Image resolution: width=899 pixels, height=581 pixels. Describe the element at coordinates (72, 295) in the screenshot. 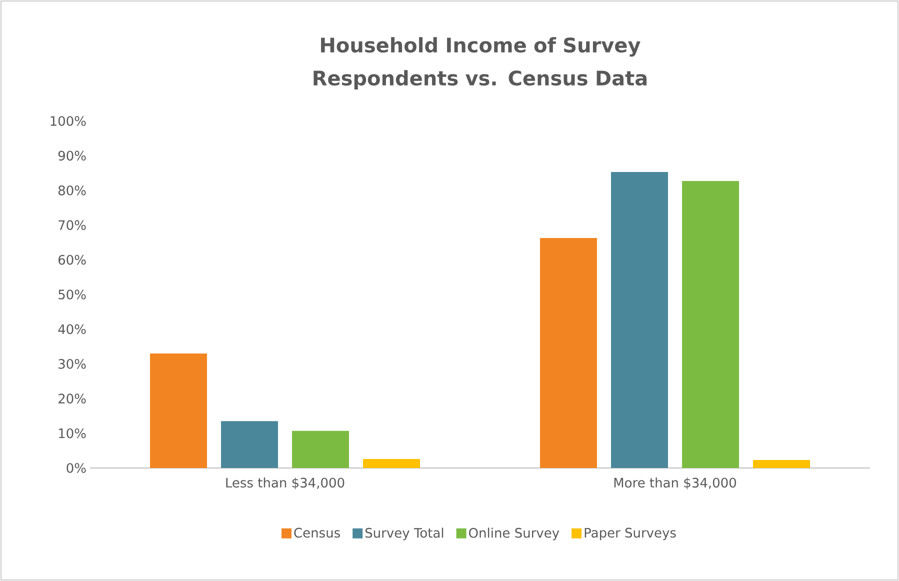

I see `y-tick-label: 50%` at that location.